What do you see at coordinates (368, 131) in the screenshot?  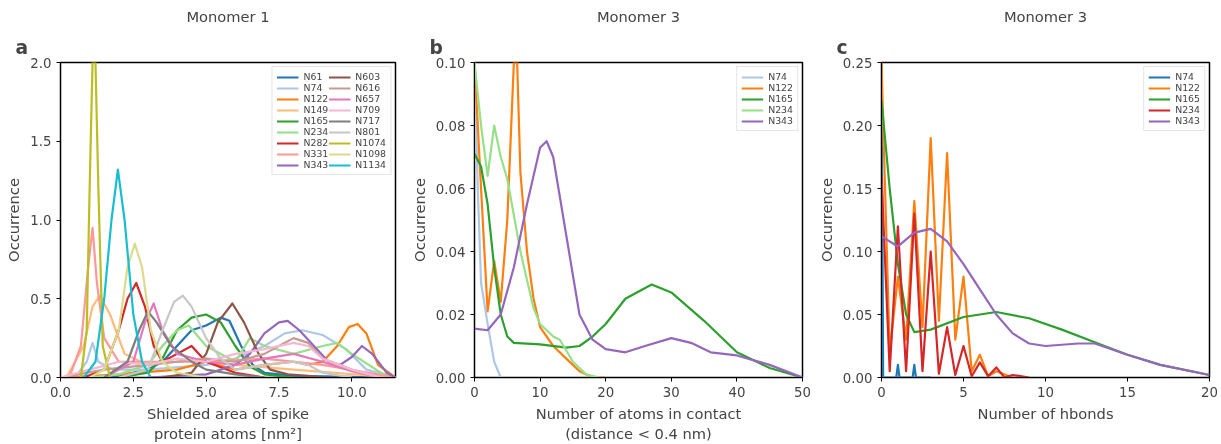 I see `legend-label: N801` at bounding box center [368, 131].